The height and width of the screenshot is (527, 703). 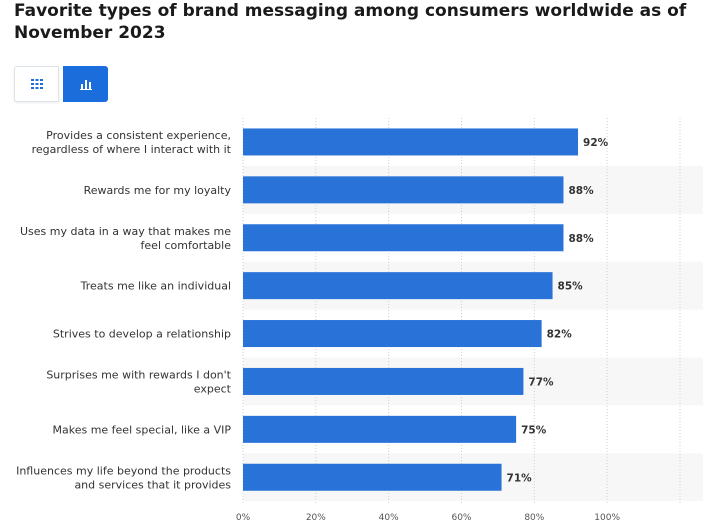 What do you see at coordinates (243, 518) in the screenshot?
I see `x-tick-label: 0%` at bounding box center [243, 518].